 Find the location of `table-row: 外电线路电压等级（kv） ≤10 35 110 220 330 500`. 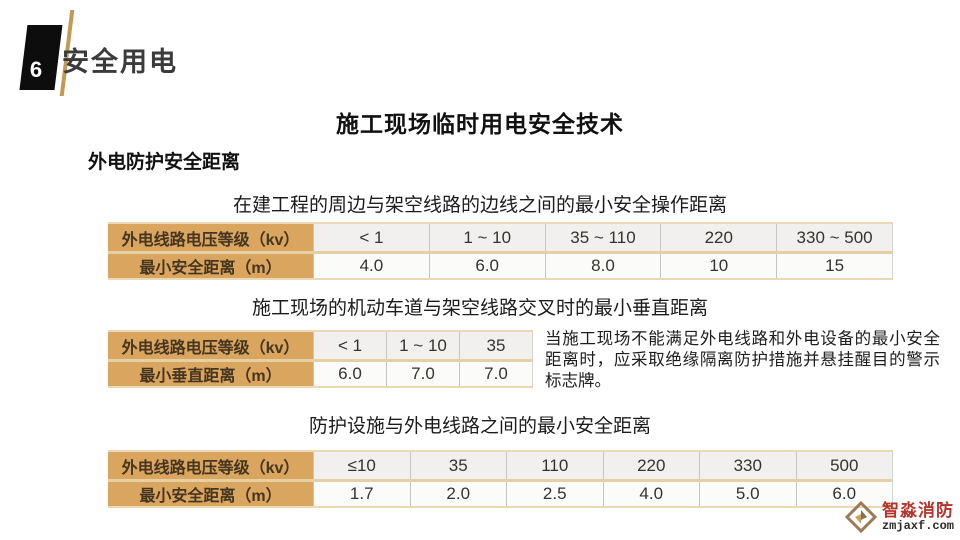

table-row: 外电线路电压等级（kv） ≤10 35 110 220 330 500 is located at coordinates (500, 465).